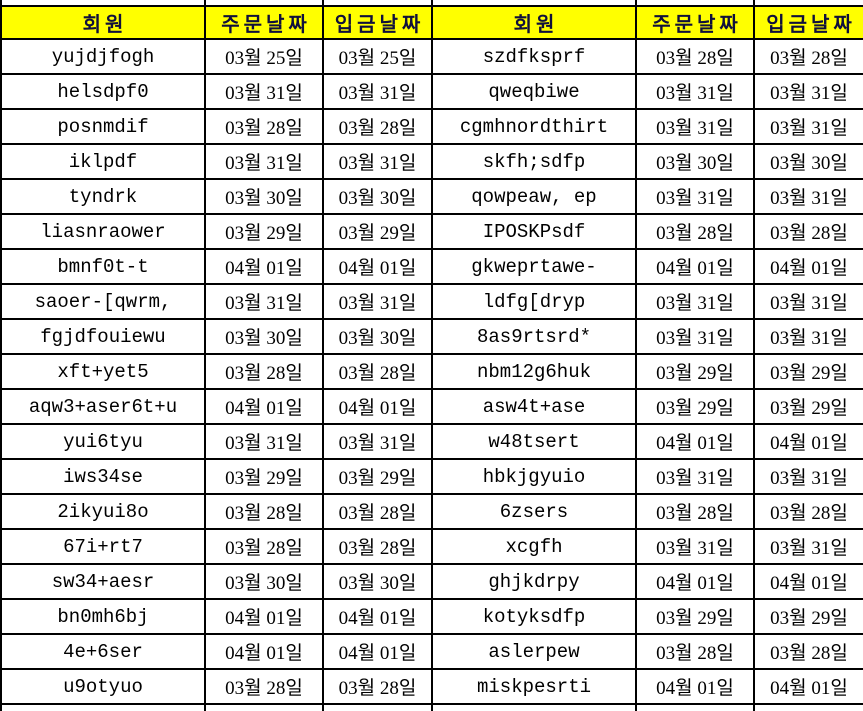  Describe the element at coordinates (103, 56) in the screenshot. I see `member-cell: yujdjfogh` at that location.